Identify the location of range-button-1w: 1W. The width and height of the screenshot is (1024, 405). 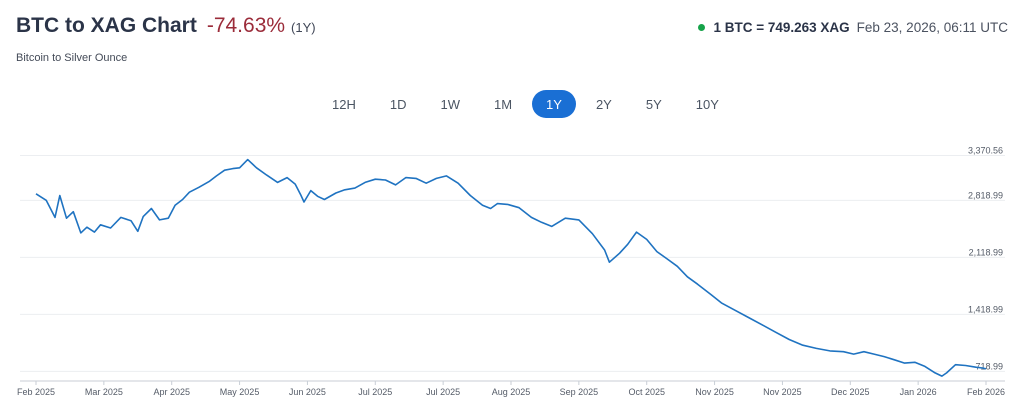
(450, 104).